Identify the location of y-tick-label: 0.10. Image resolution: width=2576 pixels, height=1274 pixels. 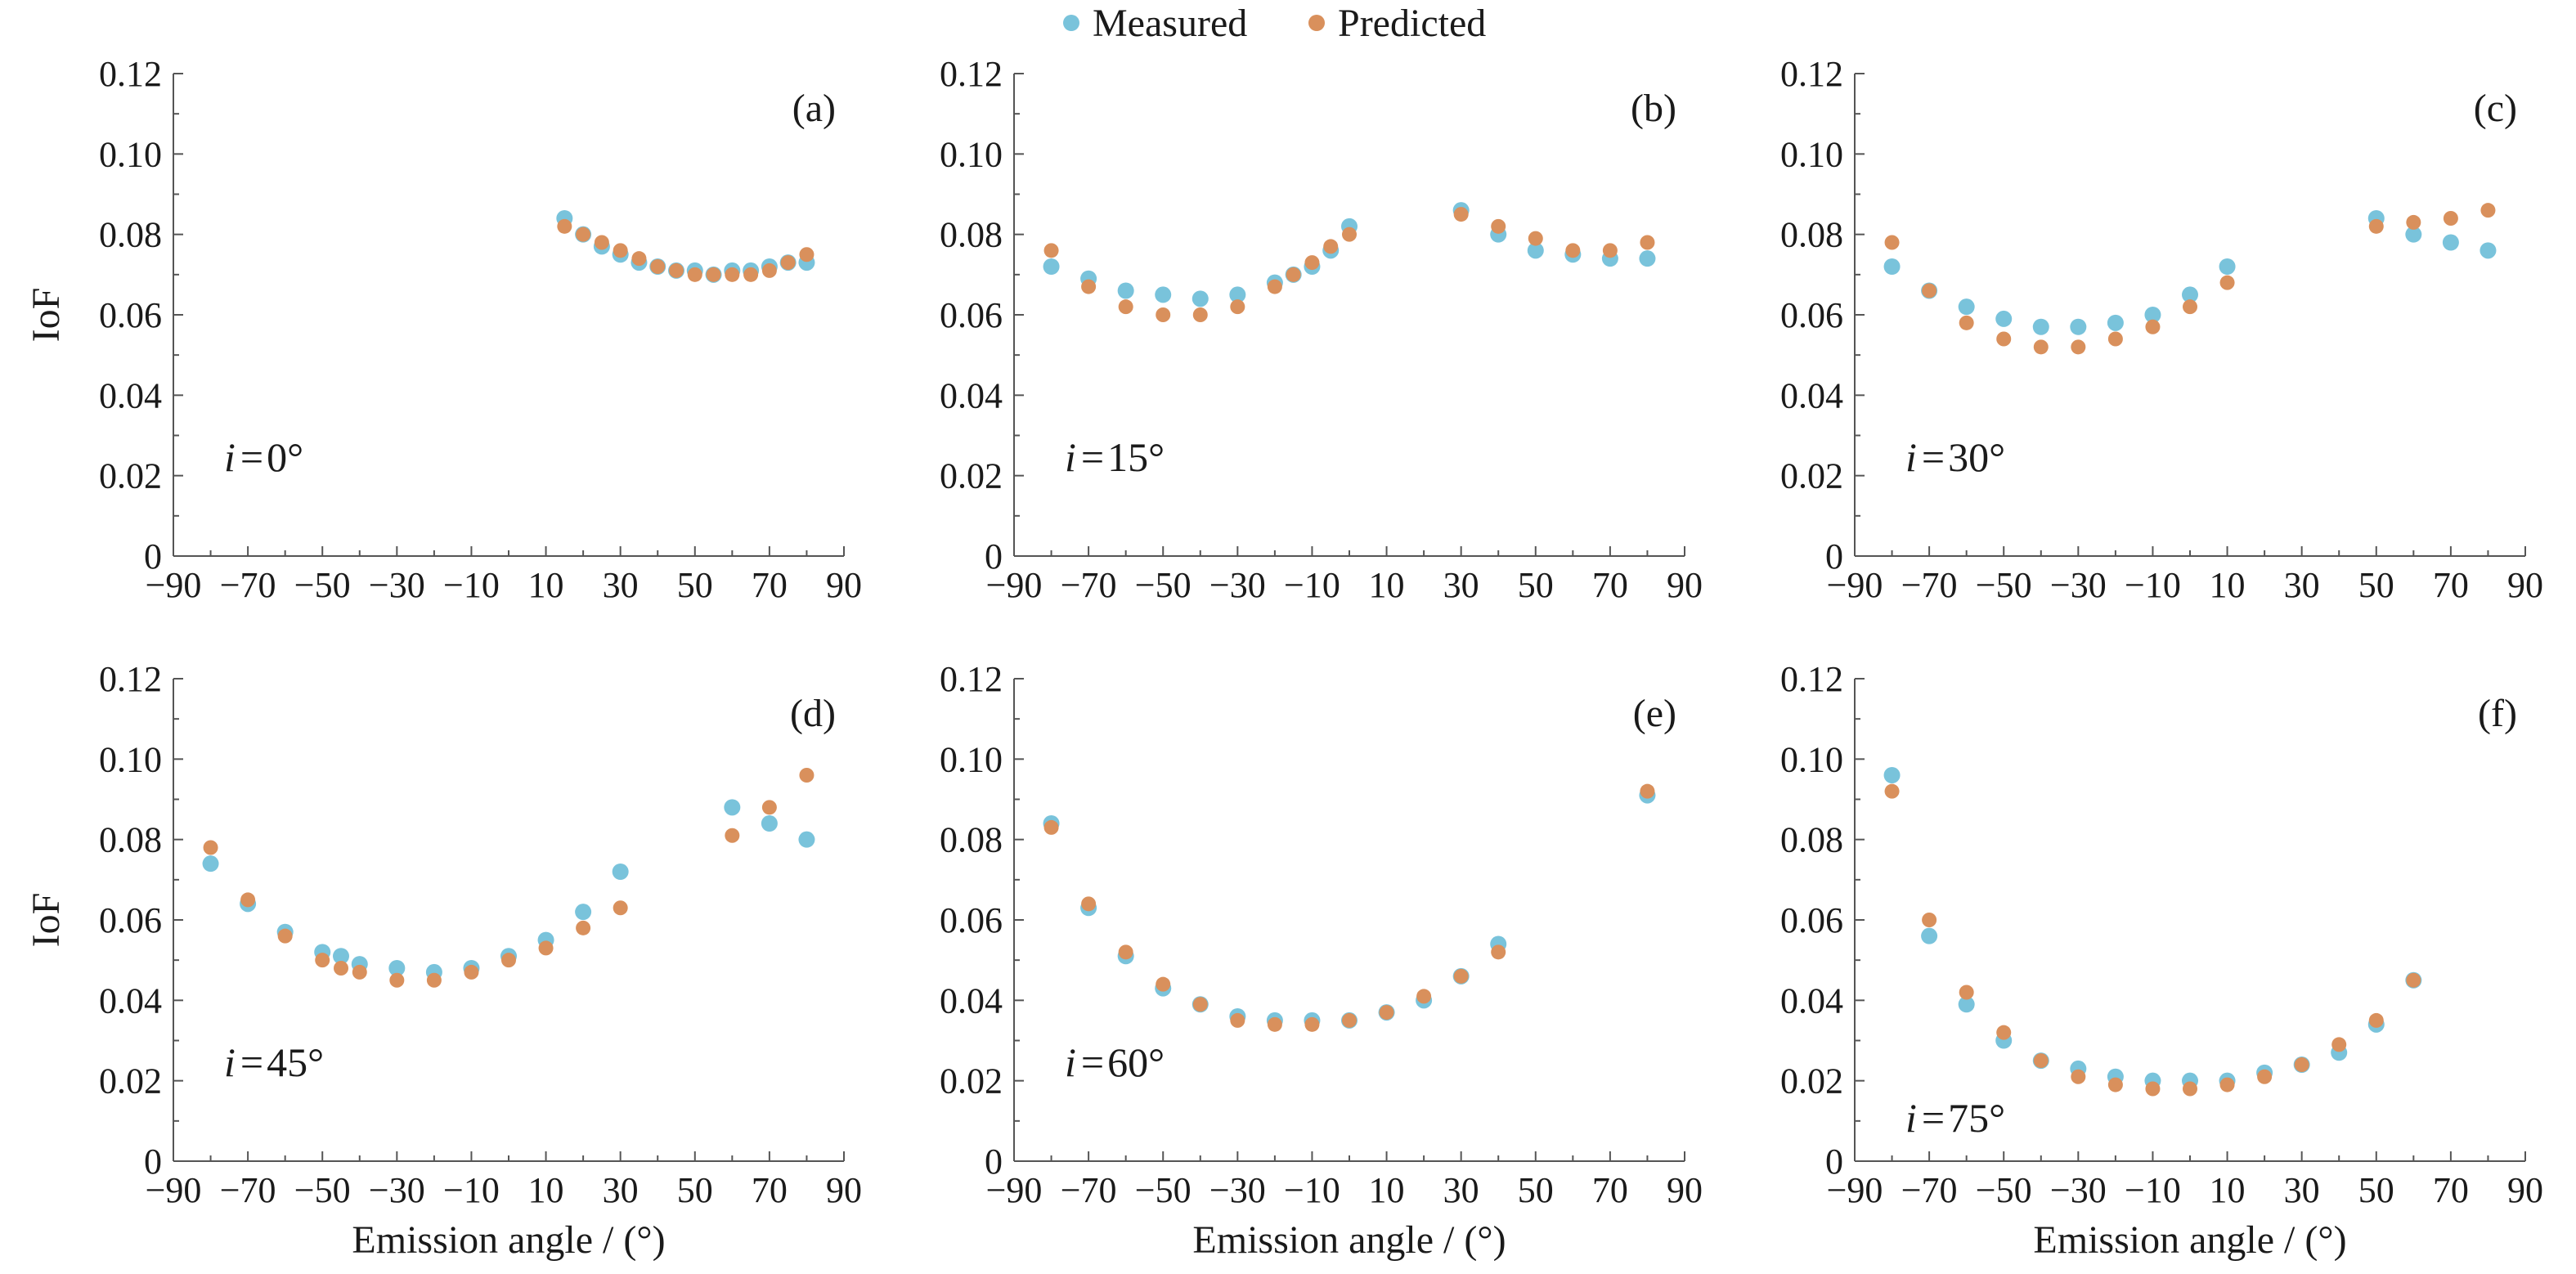
(1811, 154).